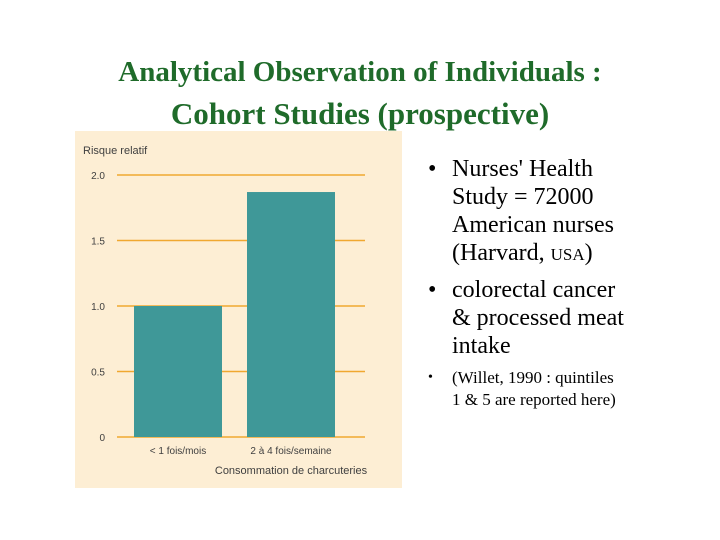 This screenshot has width=720, height=540. What do you see at coordinates (501, 253) in the screenshot?
I see `bullet-line: (Harvard,` at bounding box center [501, 253].